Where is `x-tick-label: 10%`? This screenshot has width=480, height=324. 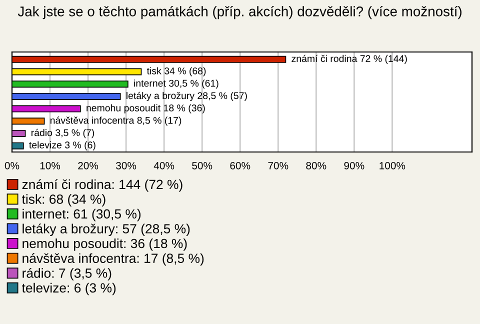 x-tick-label: 10% is located at coordinates (50, 166).